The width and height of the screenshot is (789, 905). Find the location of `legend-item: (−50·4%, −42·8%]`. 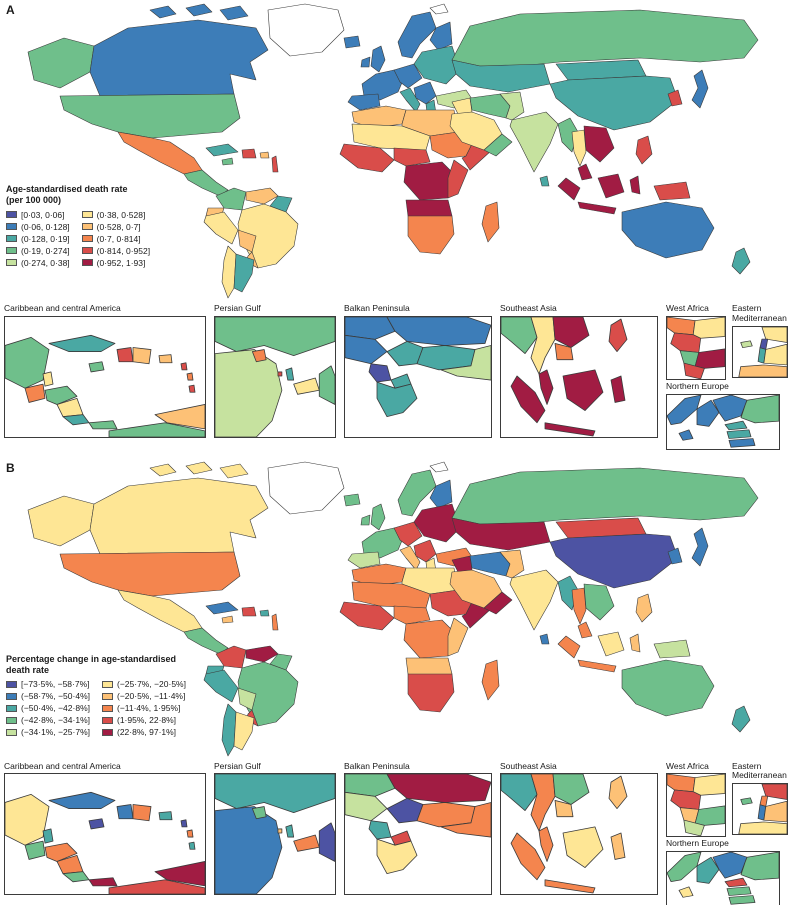

legend-item: (−50·4%, −42·8%] is located at coordinates (48, 708).